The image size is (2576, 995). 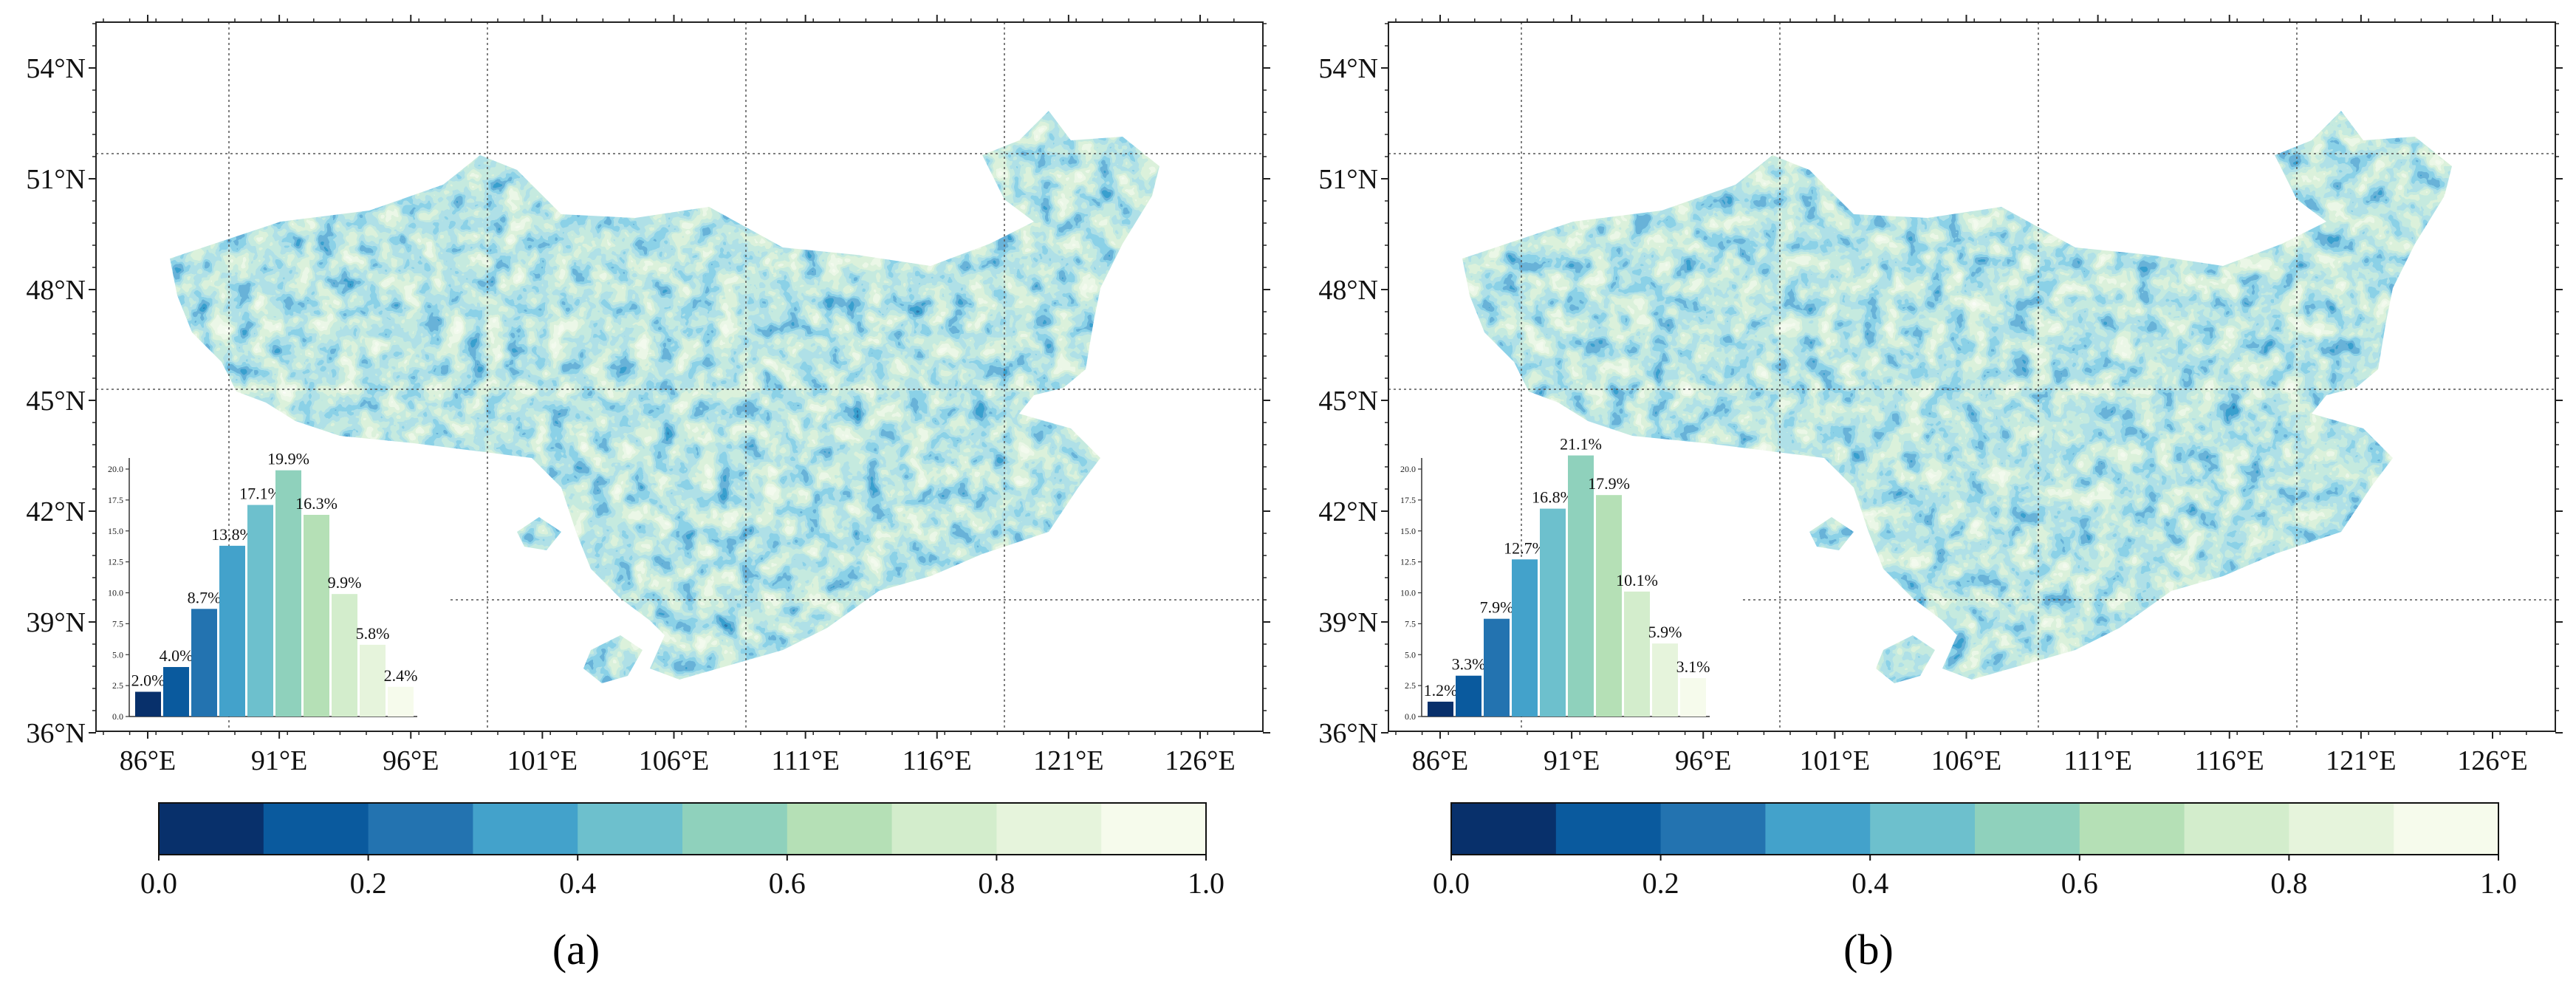 I want to click on inset-bar-label: 4.0%, so click(x=176, y=655).